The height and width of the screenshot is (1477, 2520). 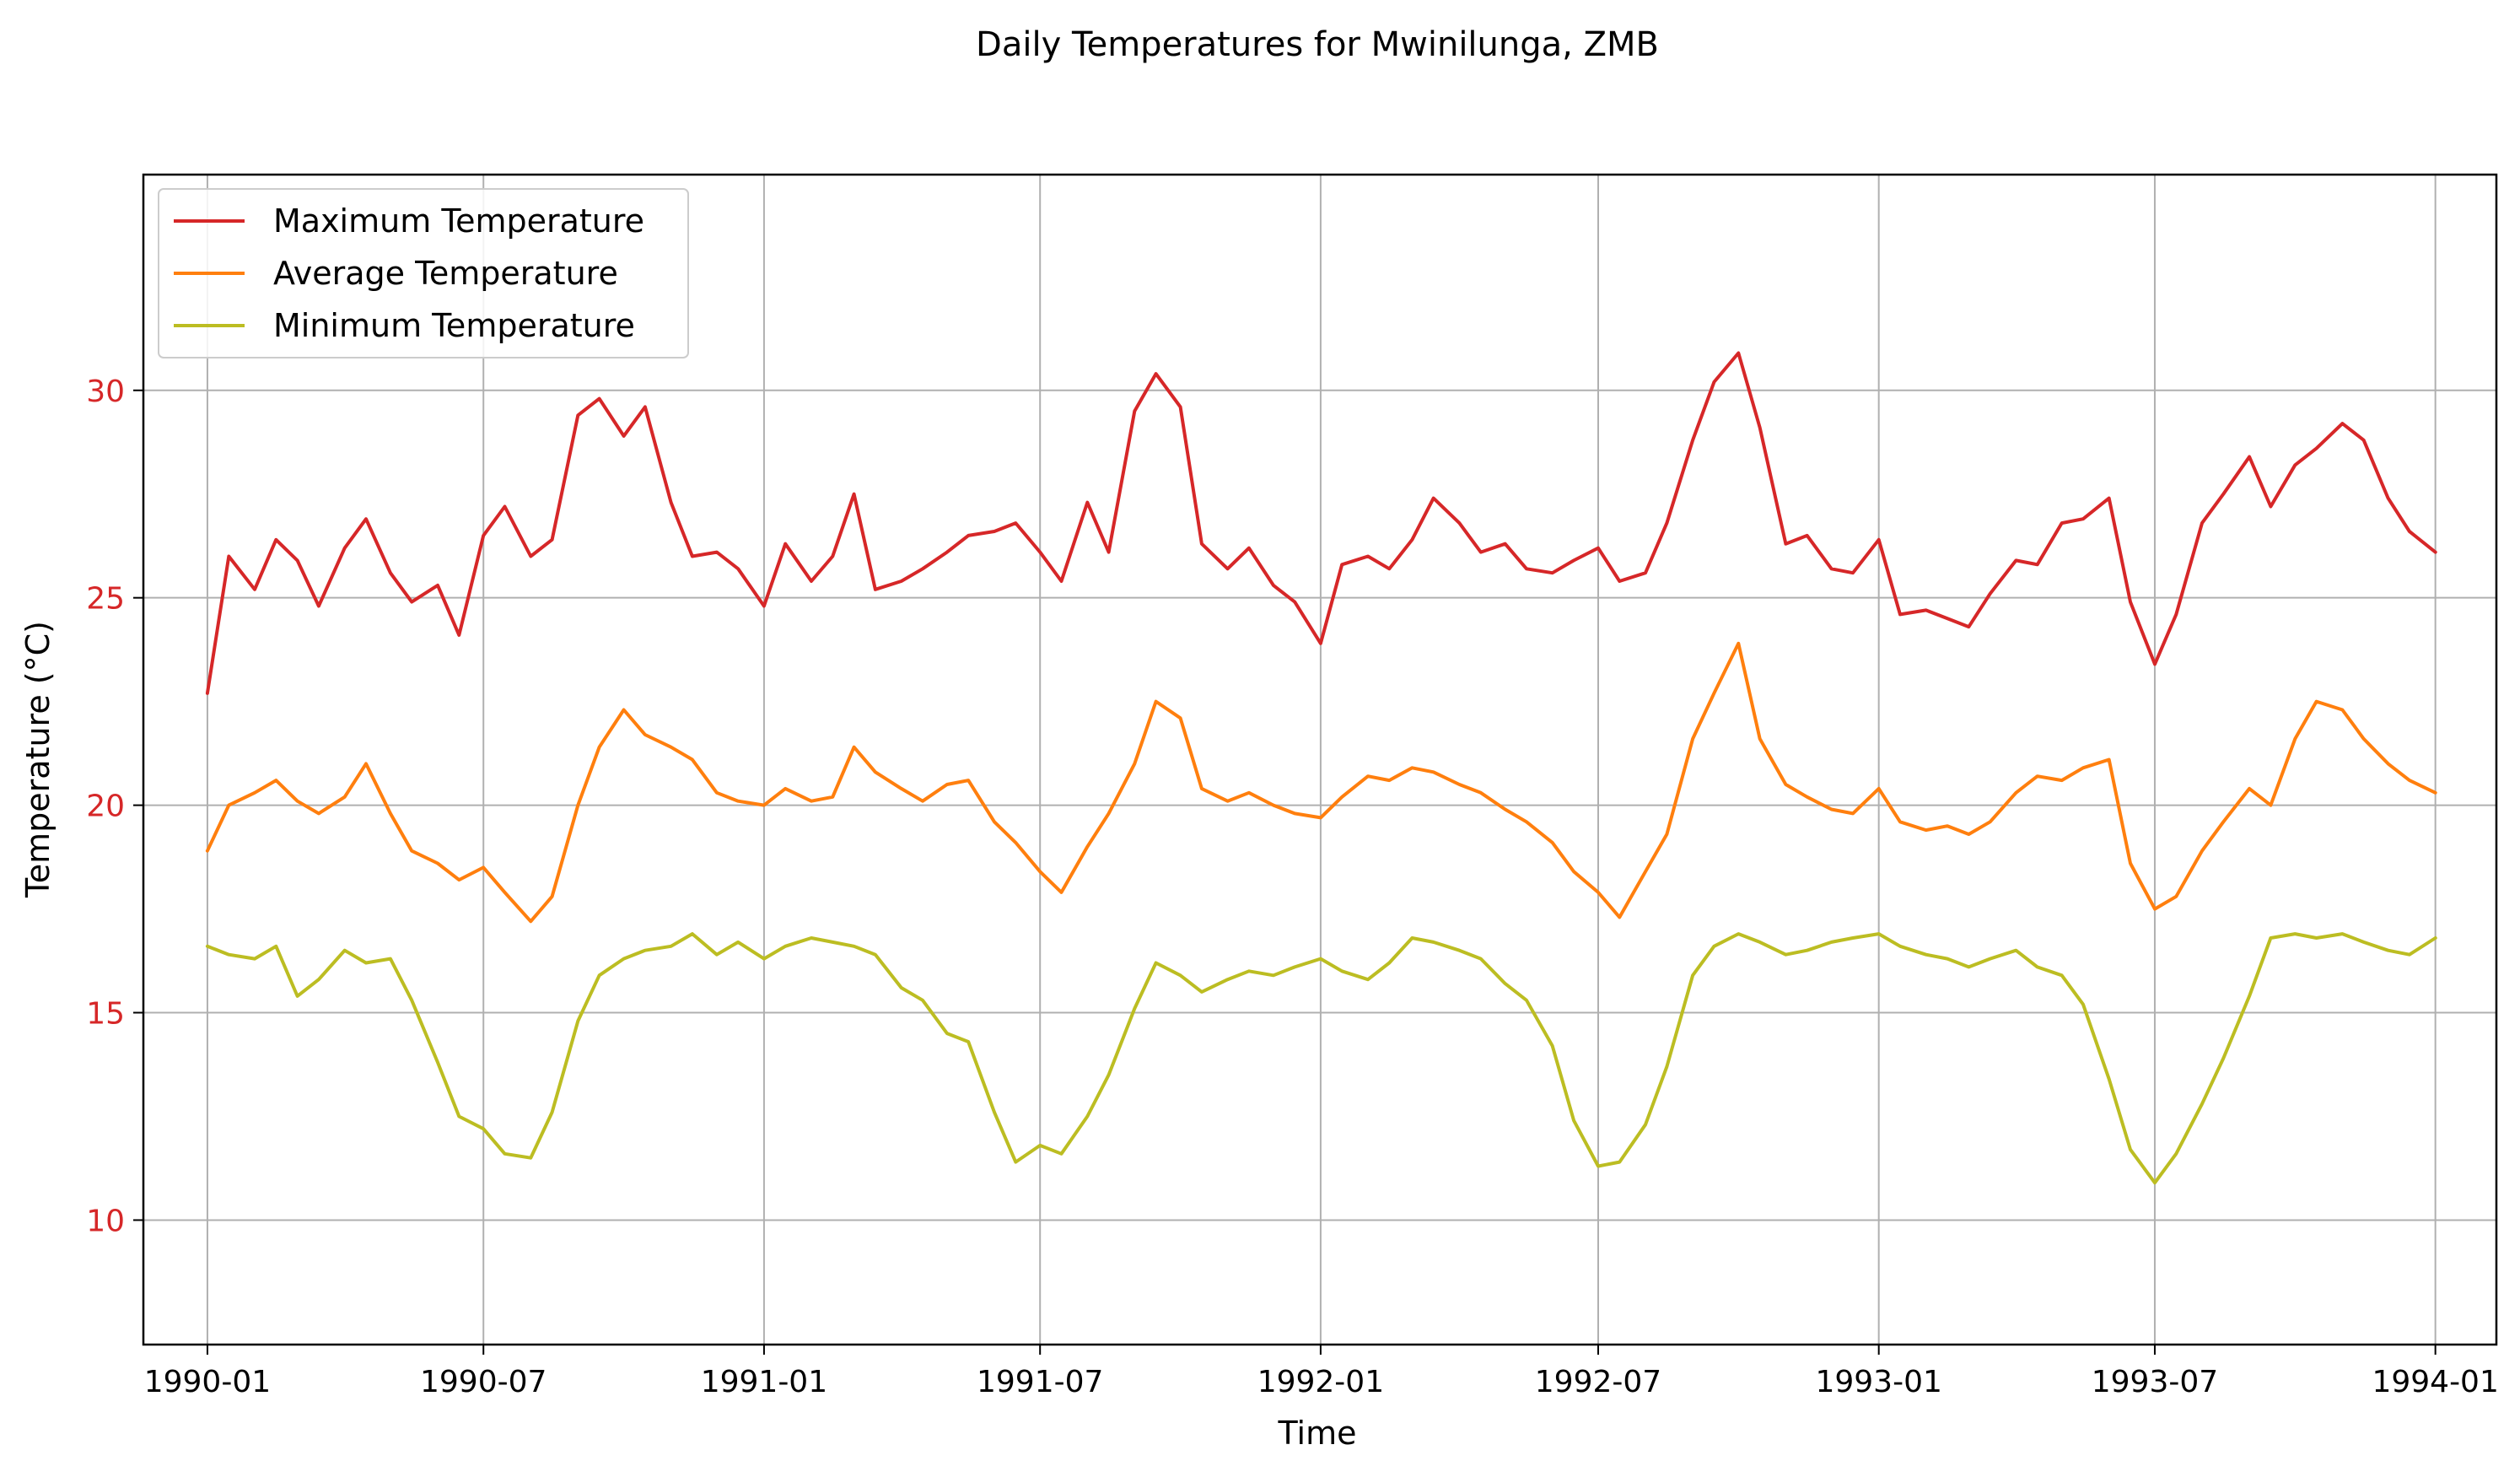 What do you see at coordinates (2435, 1382) in the screenshot?
I see `x-tick-label: 1994-01` at bounding box center [2435, 1382].